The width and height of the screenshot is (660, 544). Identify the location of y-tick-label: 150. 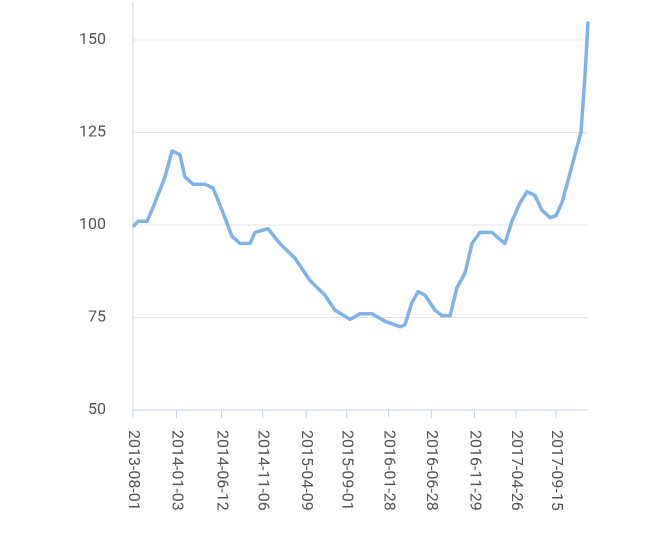
(92, 38).